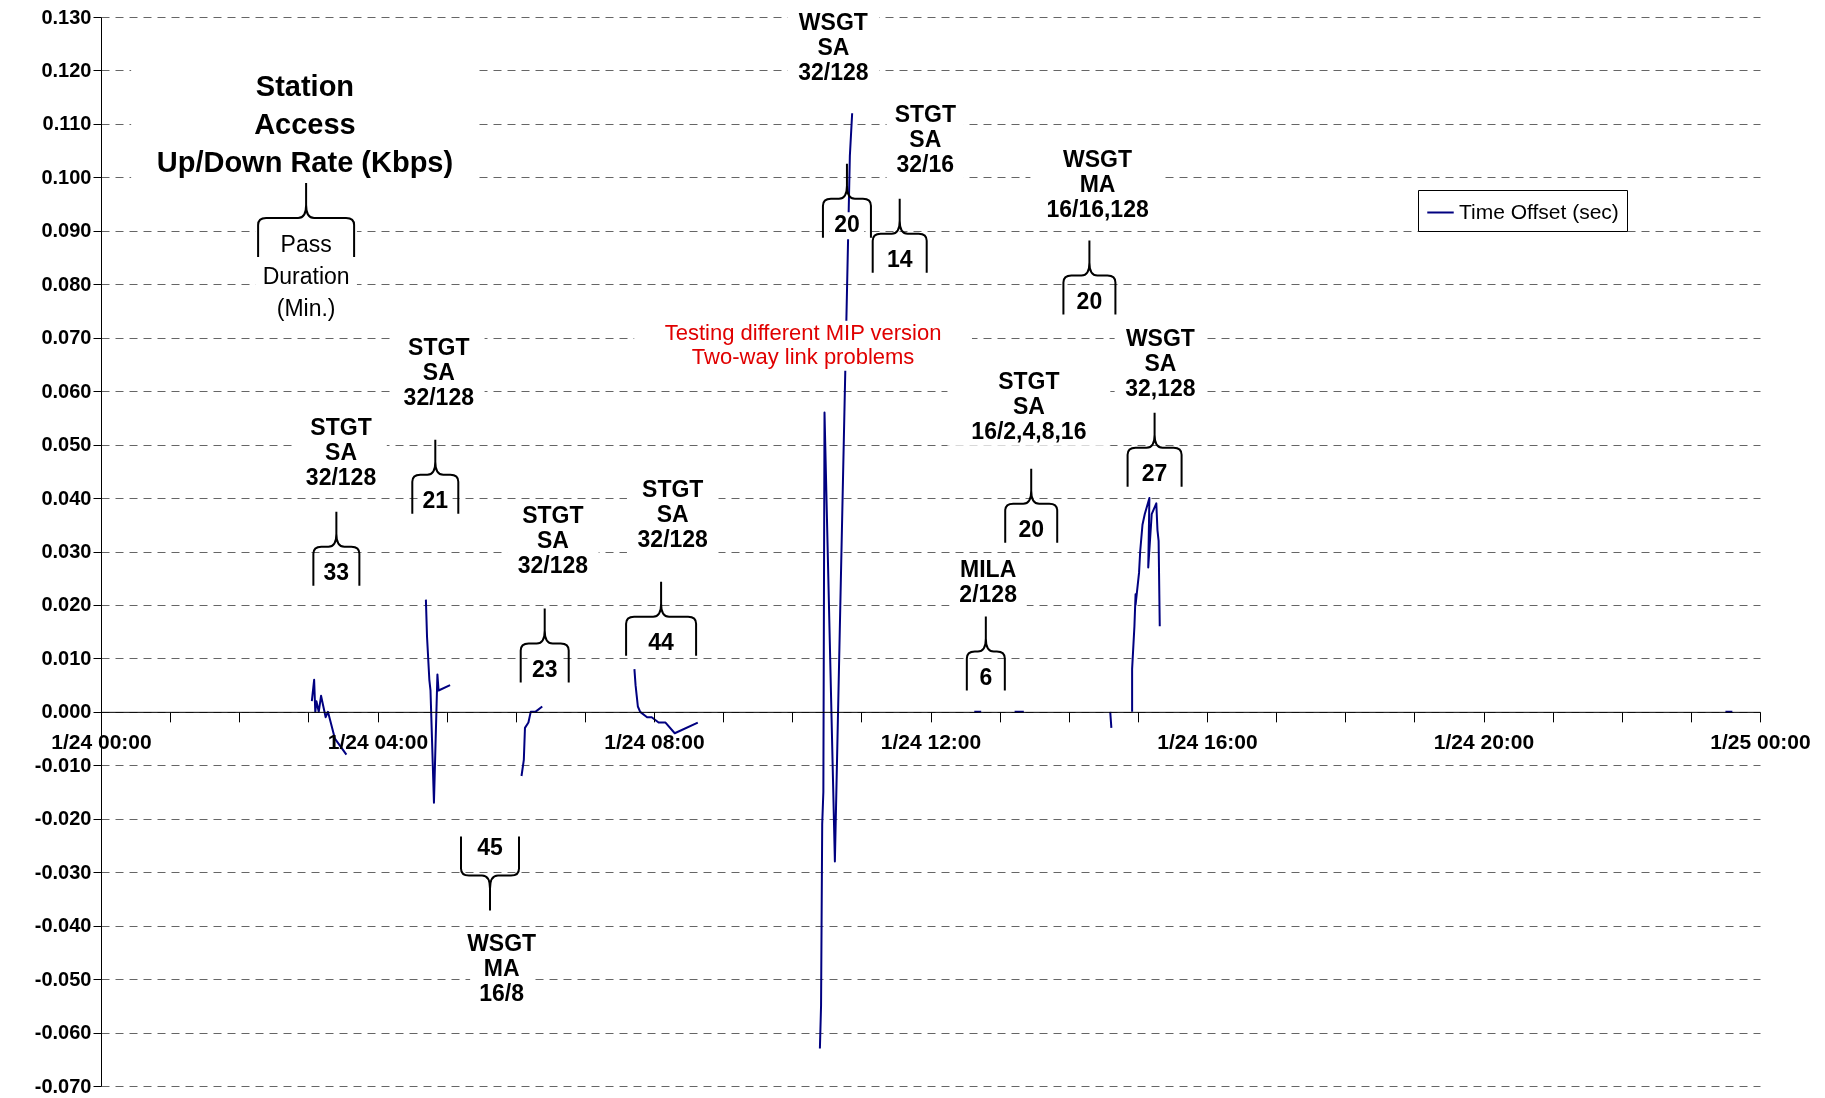 The image size is (1825, 1098). I want to click on annotation: WSGT SA 32,128, so click(1160, 362).